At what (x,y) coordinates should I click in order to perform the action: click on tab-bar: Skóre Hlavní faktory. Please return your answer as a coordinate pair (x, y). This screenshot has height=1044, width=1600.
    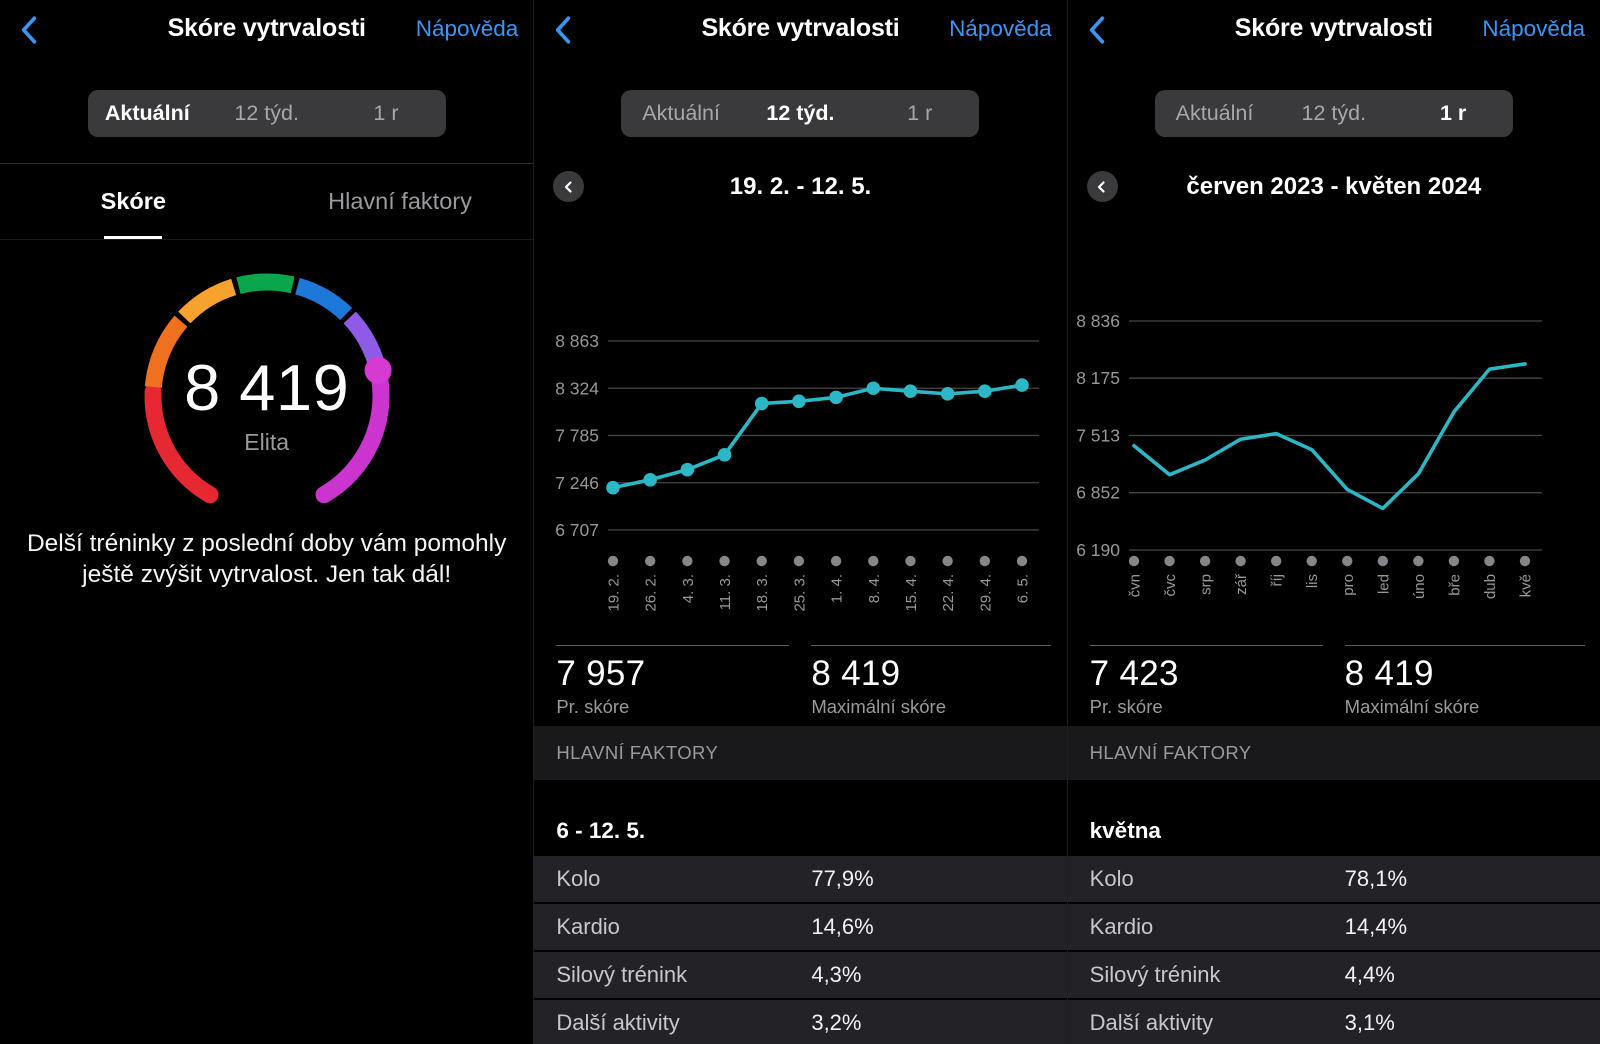
    Looking at the image, I should click on (267, 201).